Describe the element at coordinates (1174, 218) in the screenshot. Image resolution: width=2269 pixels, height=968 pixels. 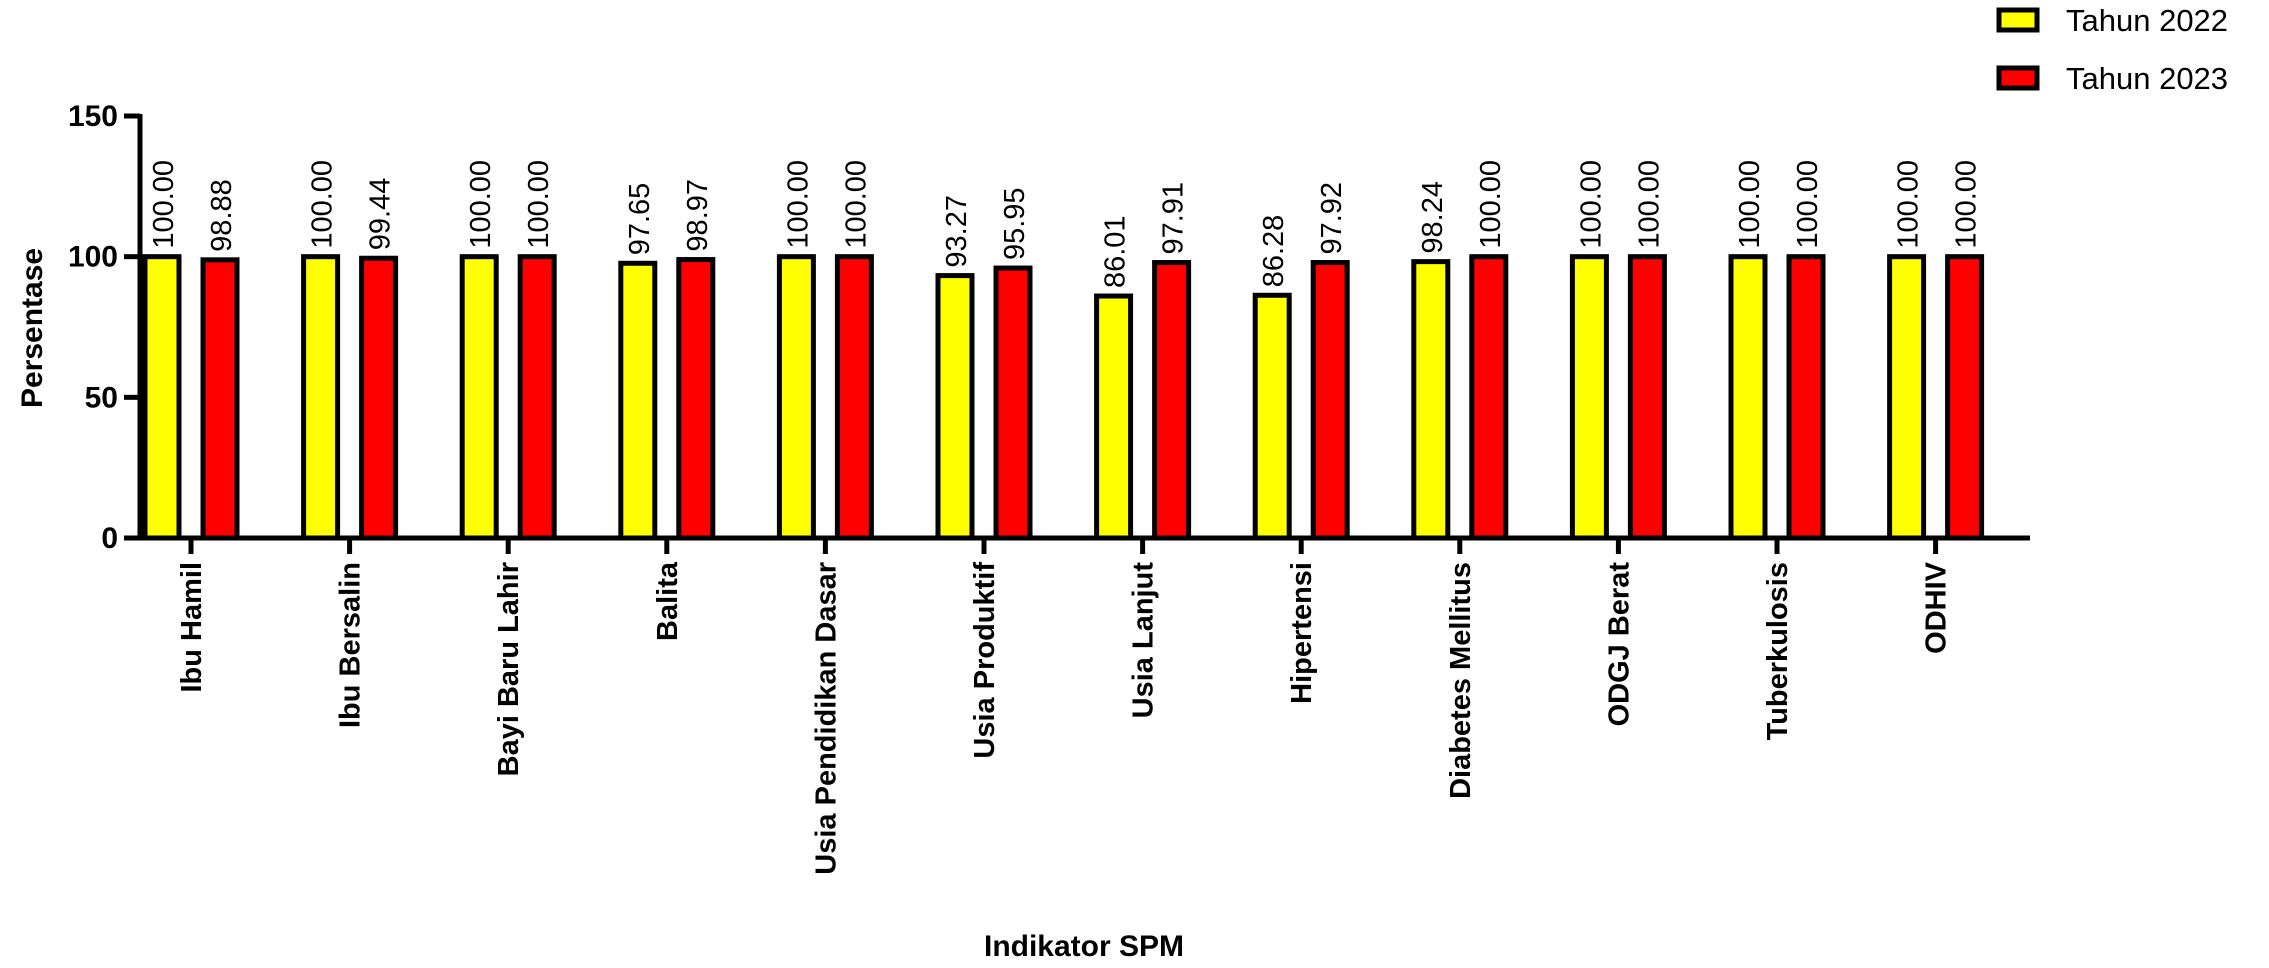
I see `data-label: 97.91` at that location.